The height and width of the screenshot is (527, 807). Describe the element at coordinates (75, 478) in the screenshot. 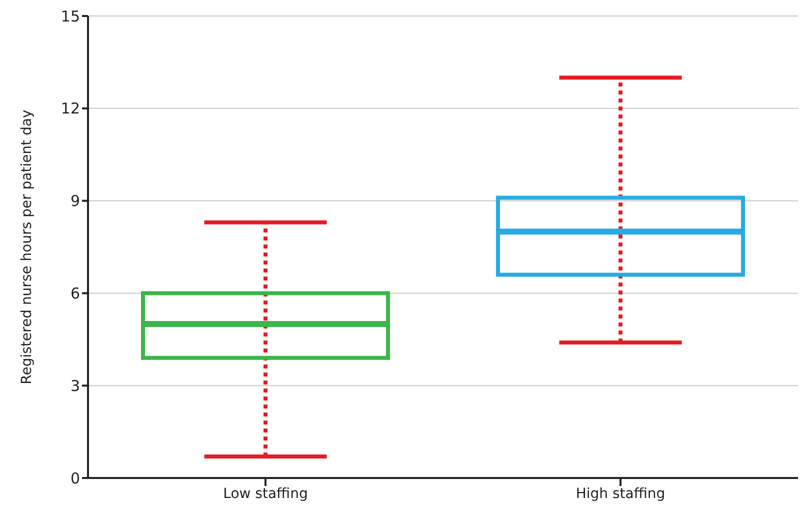

I see `y-tick-label: 0` at that location.